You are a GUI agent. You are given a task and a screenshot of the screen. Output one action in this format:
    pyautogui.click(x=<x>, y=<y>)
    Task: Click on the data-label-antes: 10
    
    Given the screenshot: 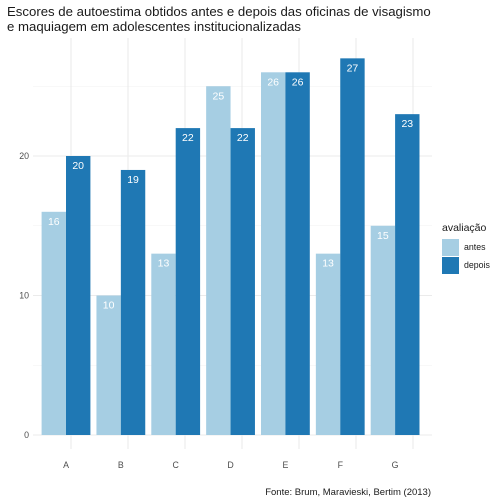 What is the action you would take?
    pyautogui.click(x=109, y=306)
    